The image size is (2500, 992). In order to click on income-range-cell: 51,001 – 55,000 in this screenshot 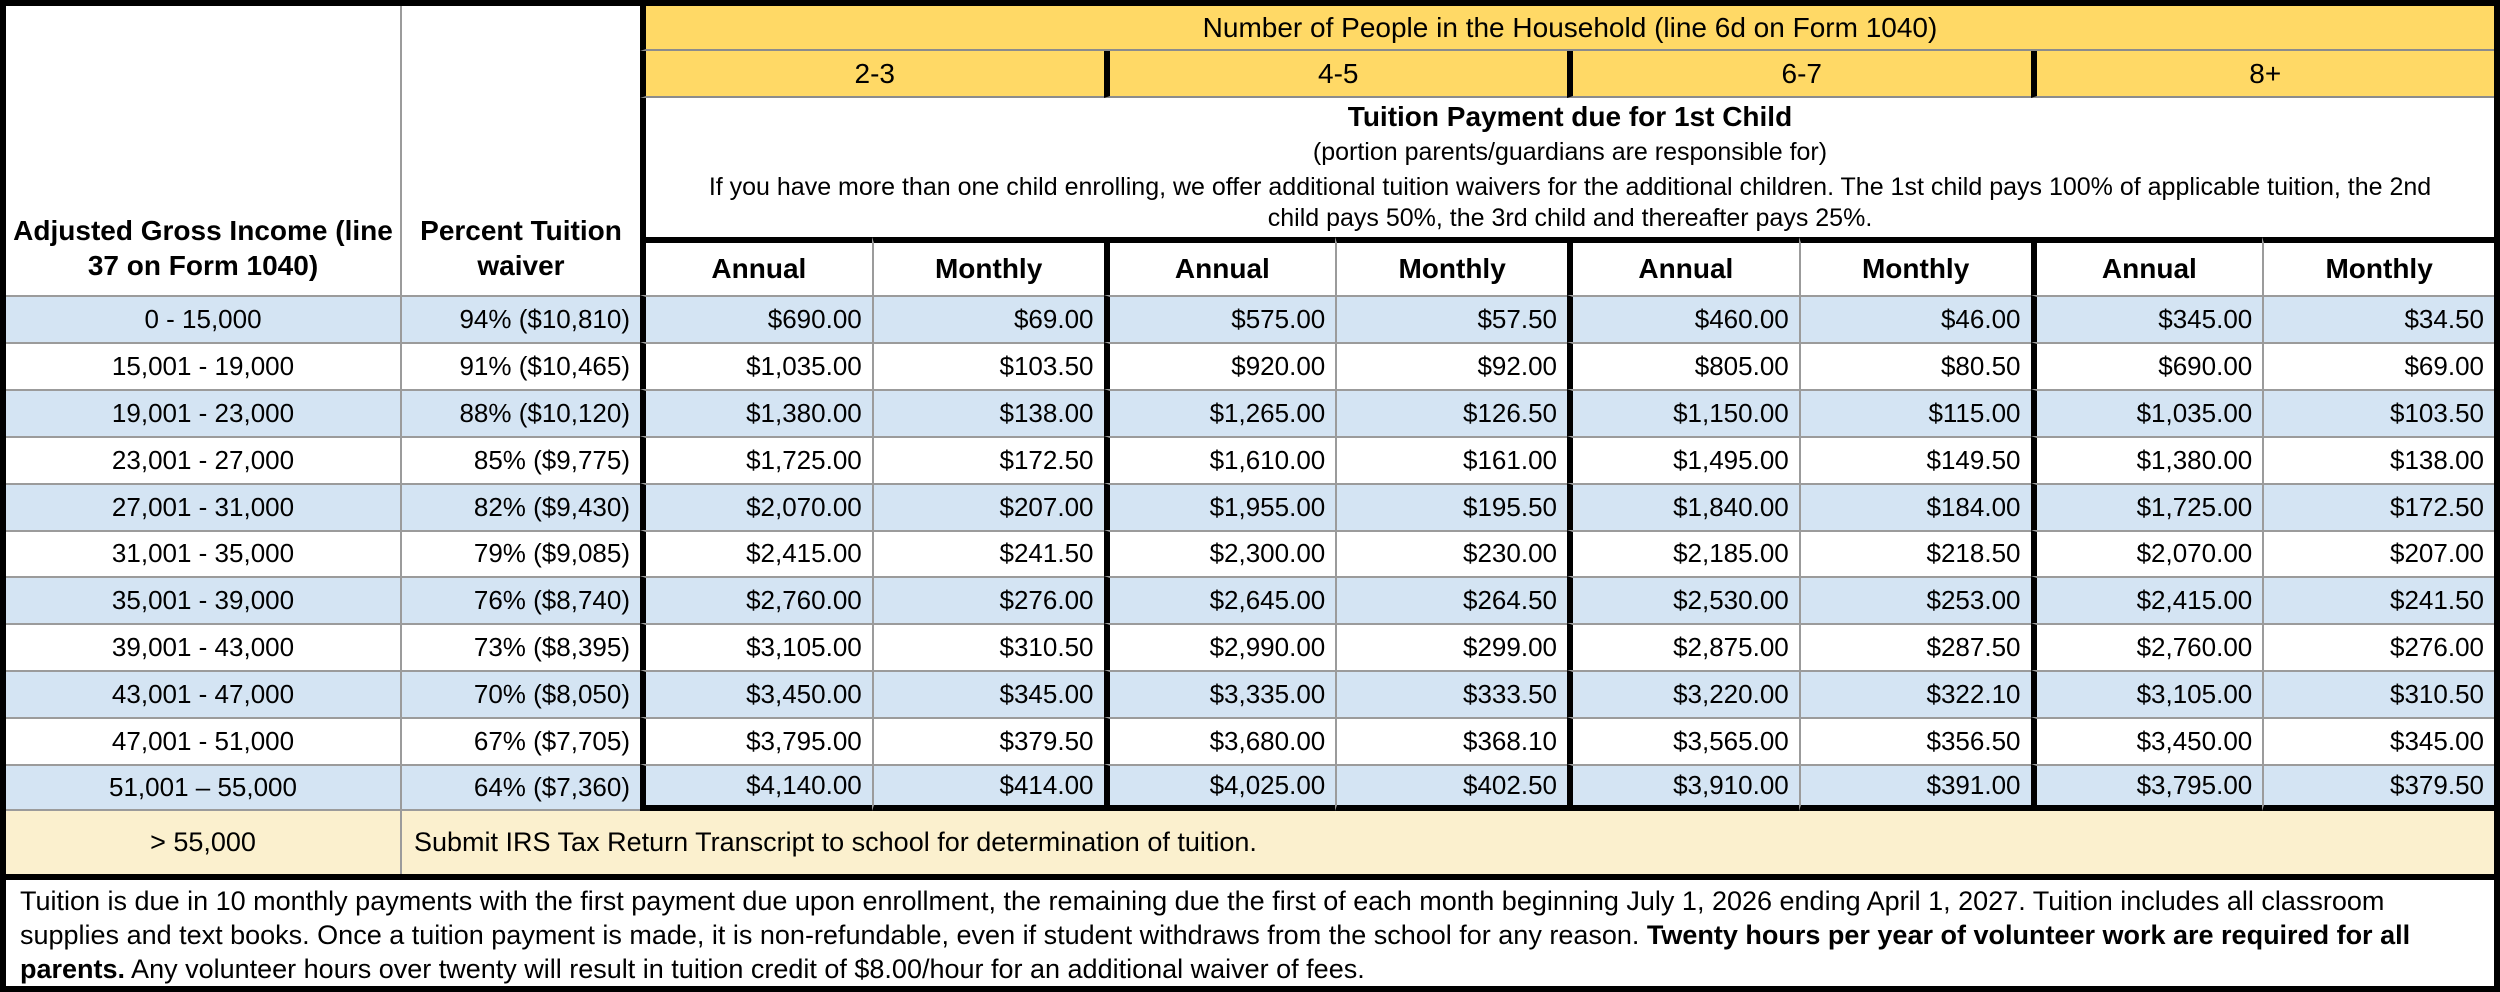, I will do `click(203, 787)`.